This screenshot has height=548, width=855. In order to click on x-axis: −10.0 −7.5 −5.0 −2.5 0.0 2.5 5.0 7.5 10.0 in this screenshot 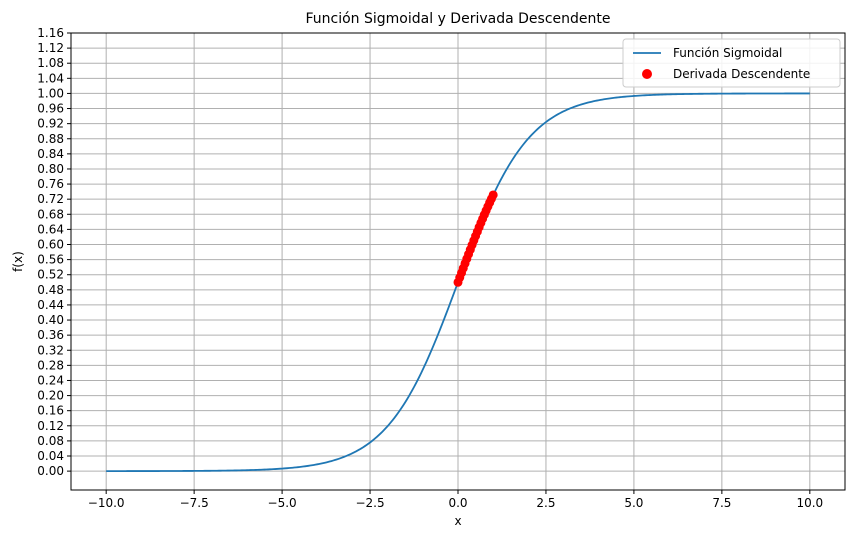, I will do `click(455, 500)`.